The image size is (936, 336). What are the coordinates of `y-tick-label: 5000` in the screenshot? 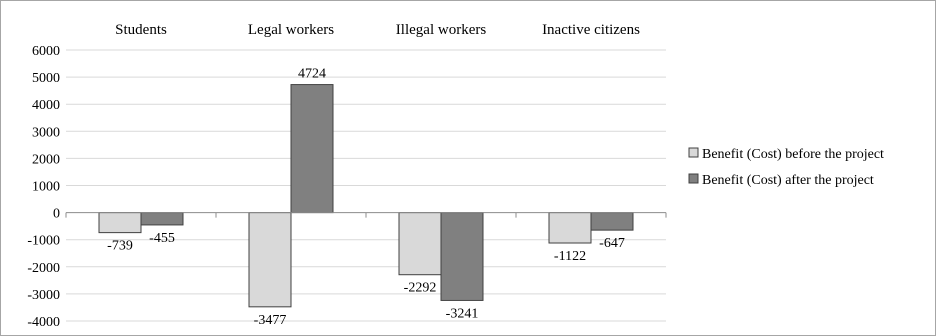 It's located at (46, 78).